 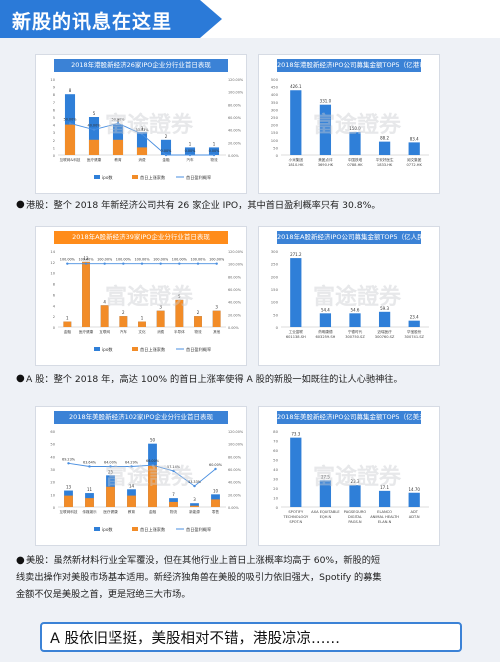 I want to click on y-tick-label: 20, so click(x=52, y=483).